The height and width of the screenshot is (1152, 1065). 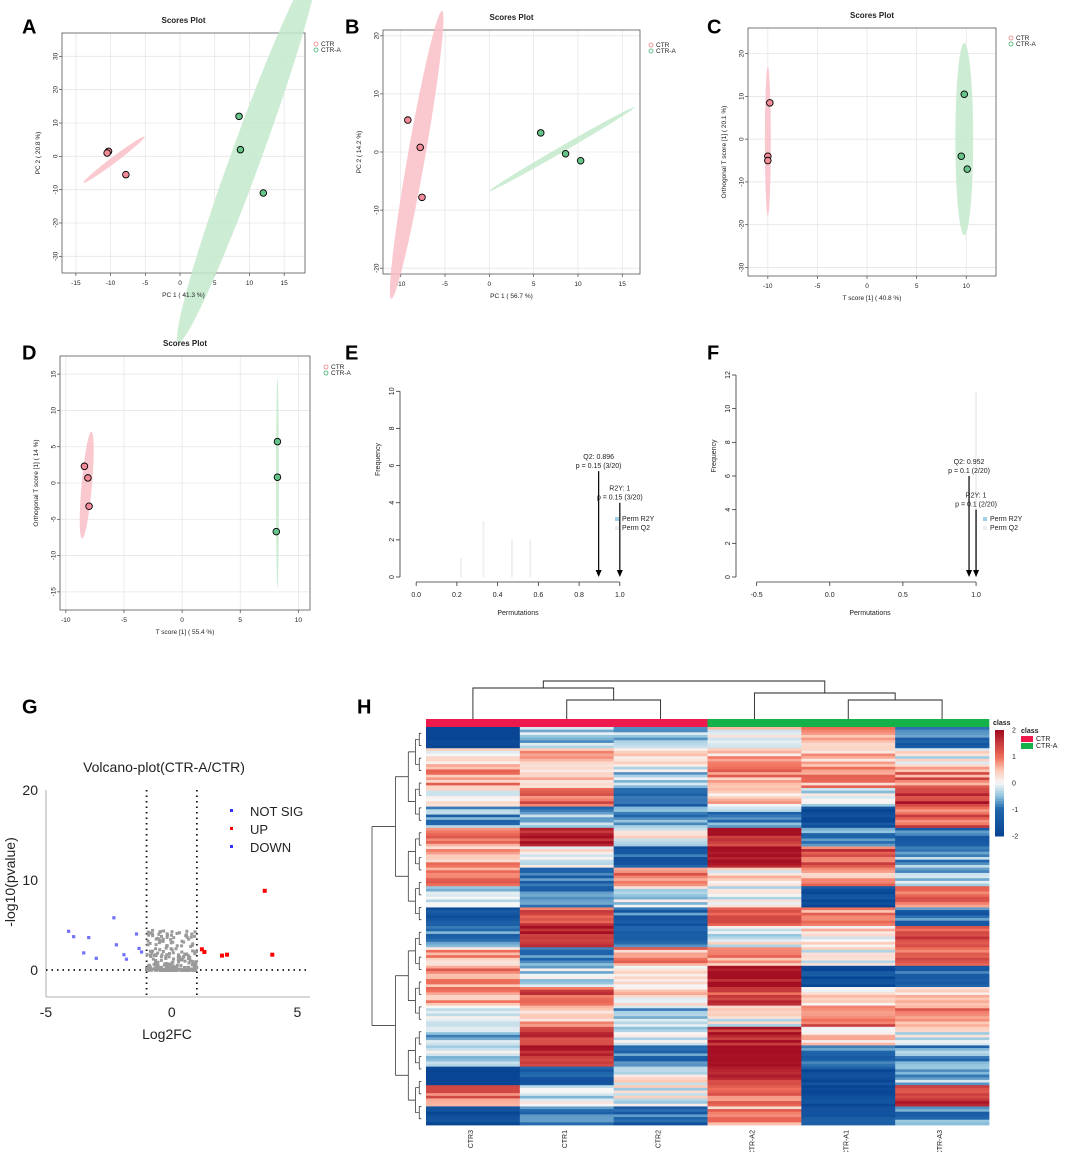 What do you see at coordinates (36, 482) in the screenshot?
I see `y-axis-label: Orthogonal T score [1] ( 14 %)` at bounding box center [36, 482].